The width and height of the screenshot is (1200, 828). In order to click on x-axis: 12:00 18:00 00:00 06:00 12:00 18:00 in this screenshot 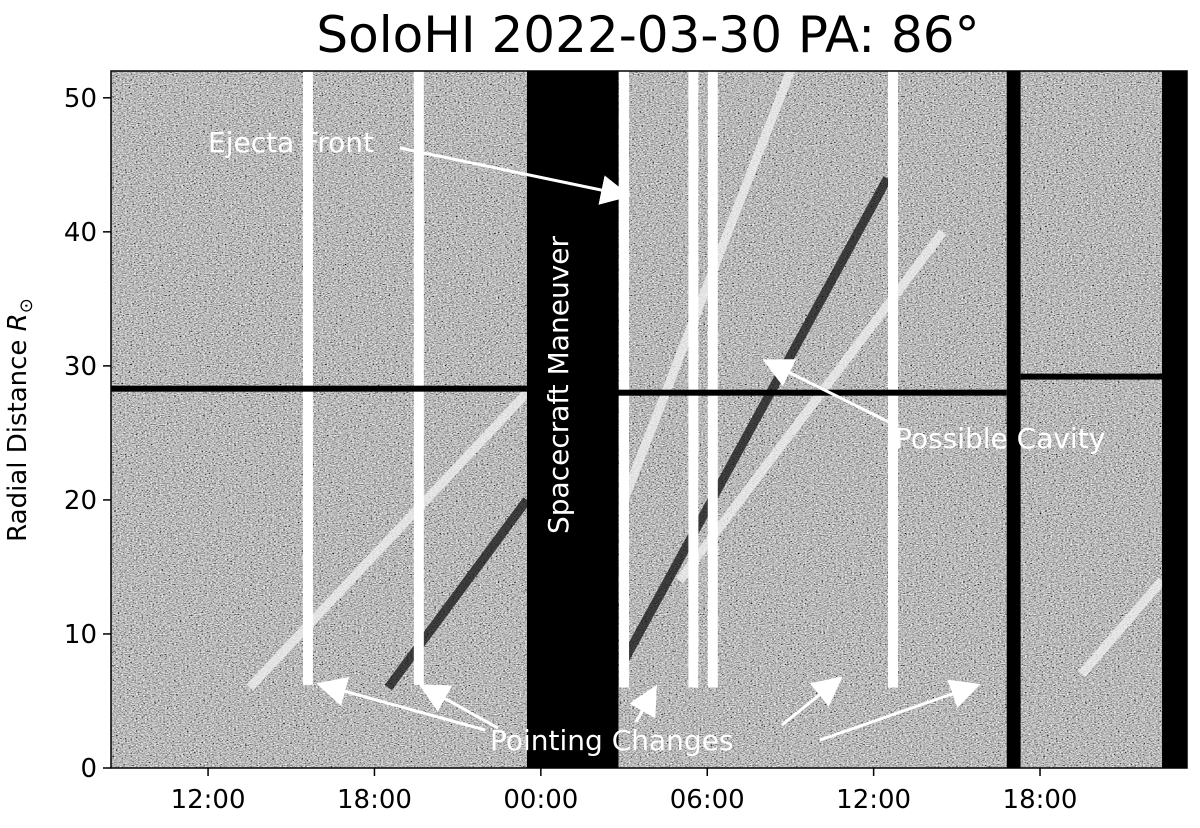, I will do `click(624, 791)`.